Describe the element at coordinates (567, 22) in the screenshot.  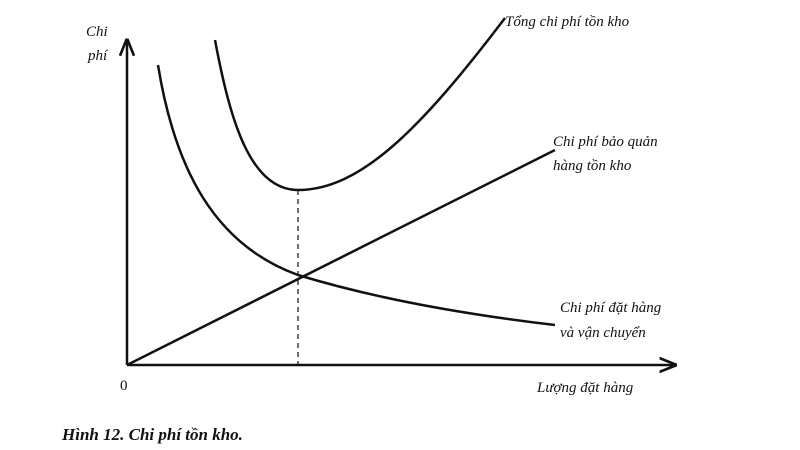
I see `curve-label: Tổng chi phí tồn kho` at that location.